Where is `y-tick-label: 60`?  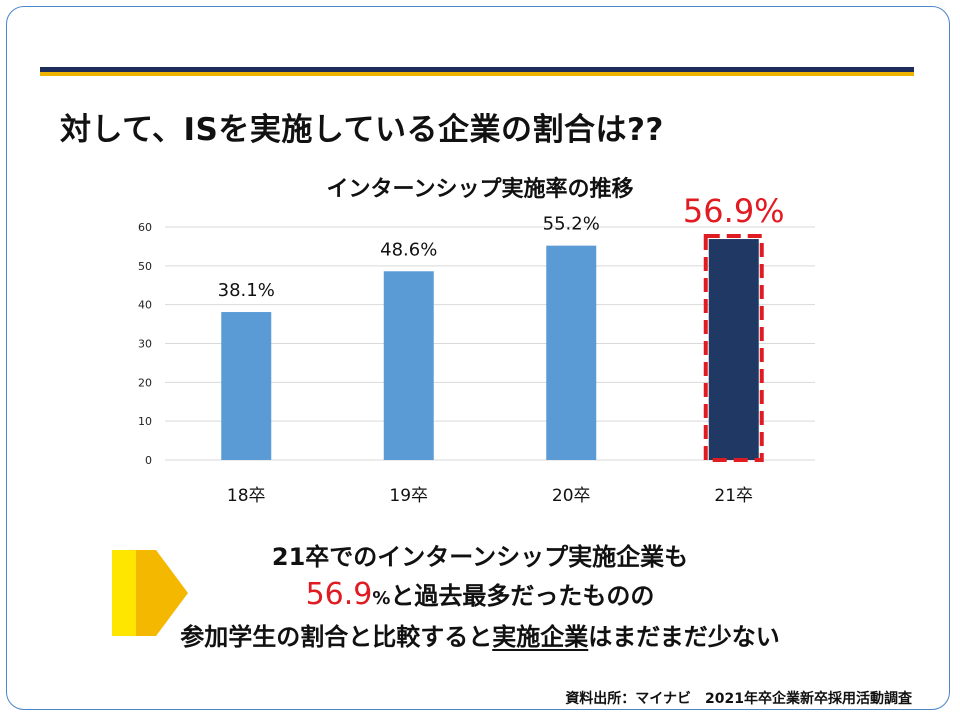 y-tick-label: 60 is located at coordinates (145, 227).